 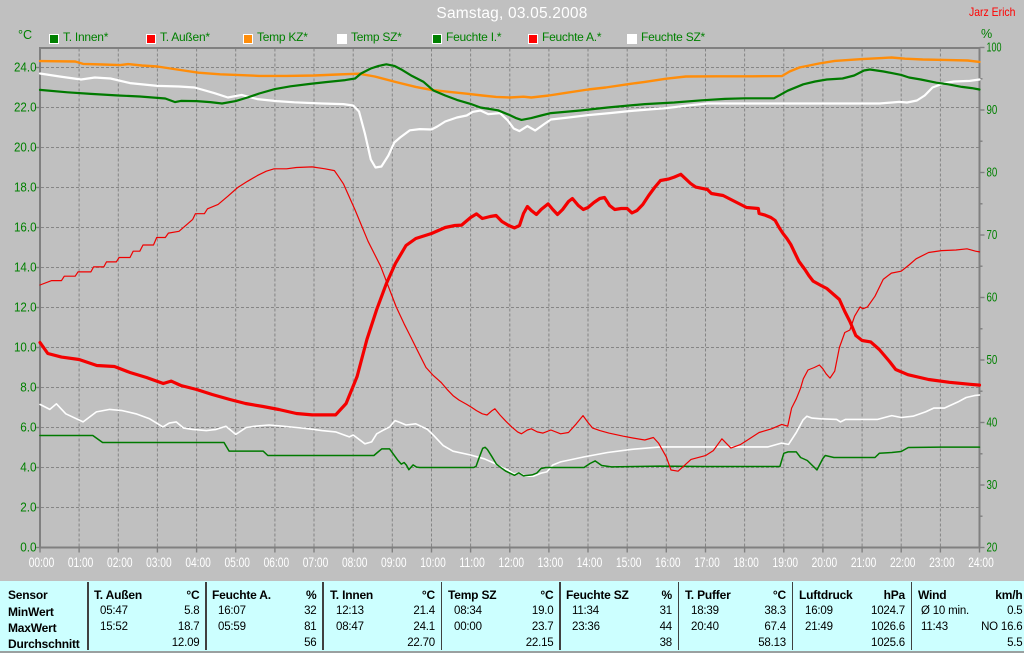 I want to click on svg-text: 10.0, so click(x=25, y=348).